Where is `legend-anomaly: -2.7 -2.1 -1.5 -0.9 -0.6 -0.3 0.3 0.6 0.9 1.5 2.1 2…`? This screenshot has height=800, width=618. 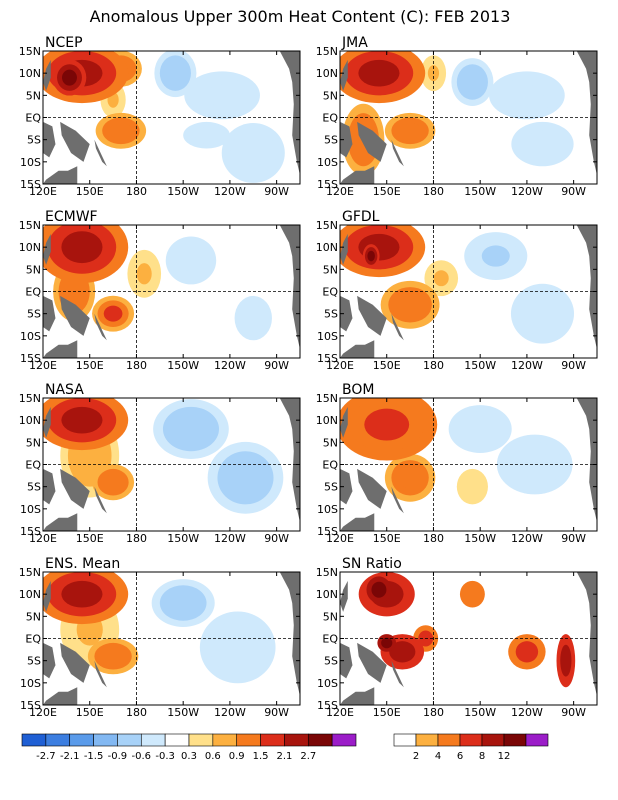 legend-anomaly: -2.7 -2.1 -1.5 -0.9 -0.6 -0.3 0.3 0.6 0.9 1.5 2.1 2… is located at coordinates (189, 747).